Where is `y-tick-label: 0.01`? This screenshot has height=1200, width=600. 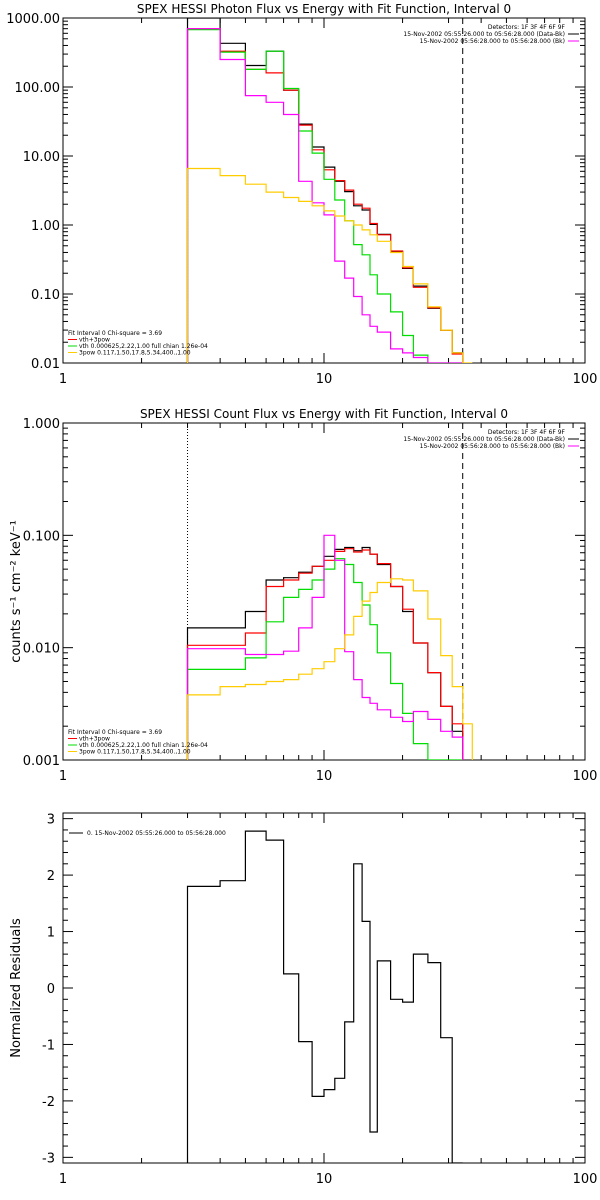
y-tick-label: 0.01 is located at coordinates (45, 364).